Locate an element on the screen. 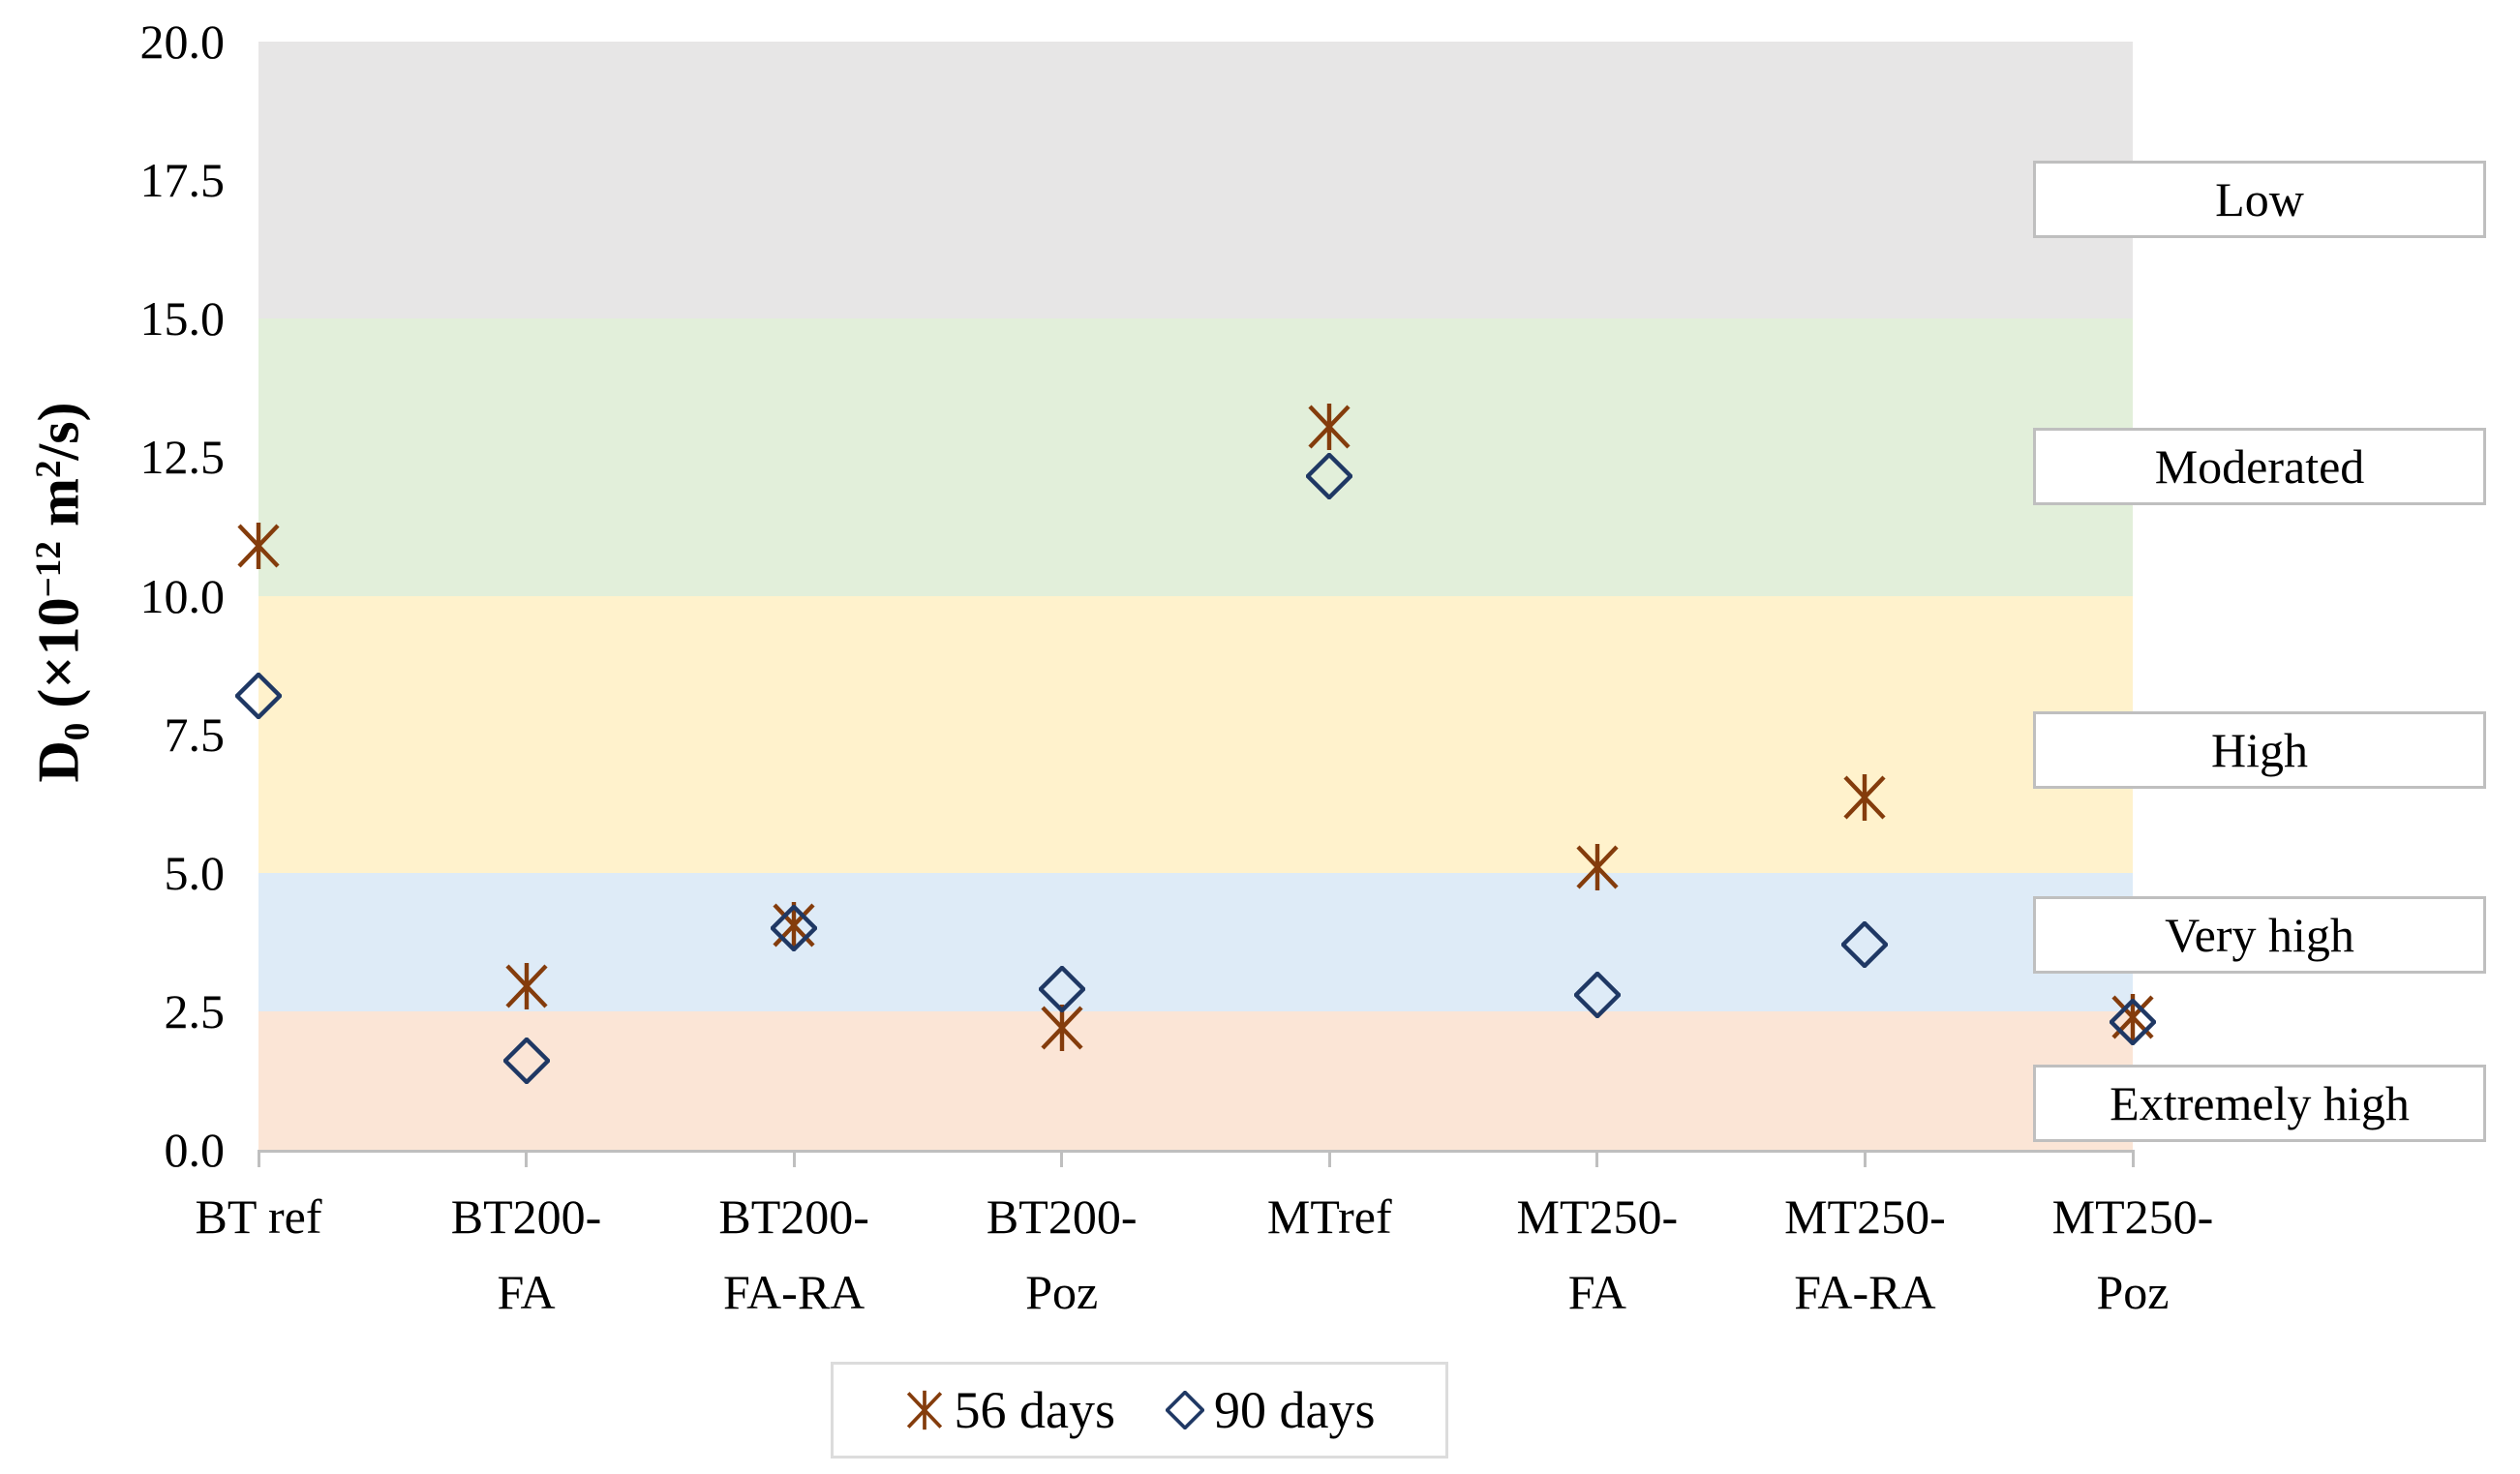  band-high is located at coordinates (1196, 734).